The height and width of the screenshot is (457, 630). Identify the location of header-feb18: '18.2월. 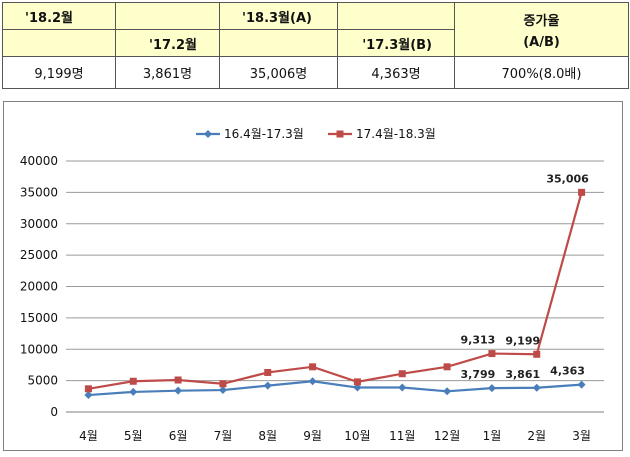
(59, 16).